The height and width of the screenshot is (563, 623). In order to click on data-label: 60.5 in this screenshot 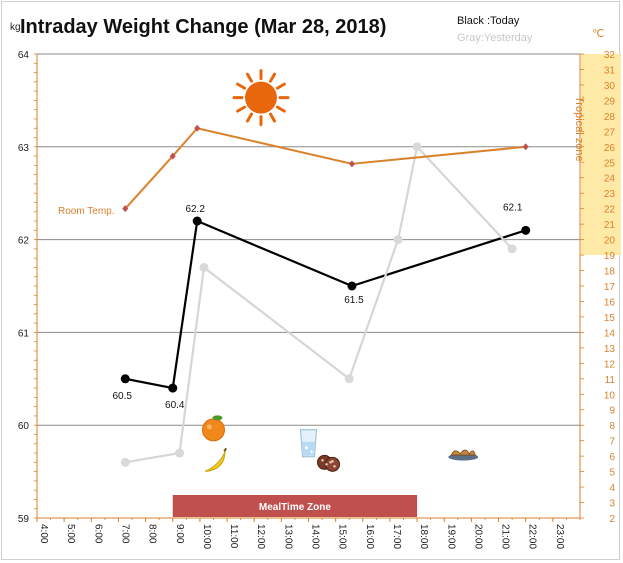, I will do `click(123, 396)`.